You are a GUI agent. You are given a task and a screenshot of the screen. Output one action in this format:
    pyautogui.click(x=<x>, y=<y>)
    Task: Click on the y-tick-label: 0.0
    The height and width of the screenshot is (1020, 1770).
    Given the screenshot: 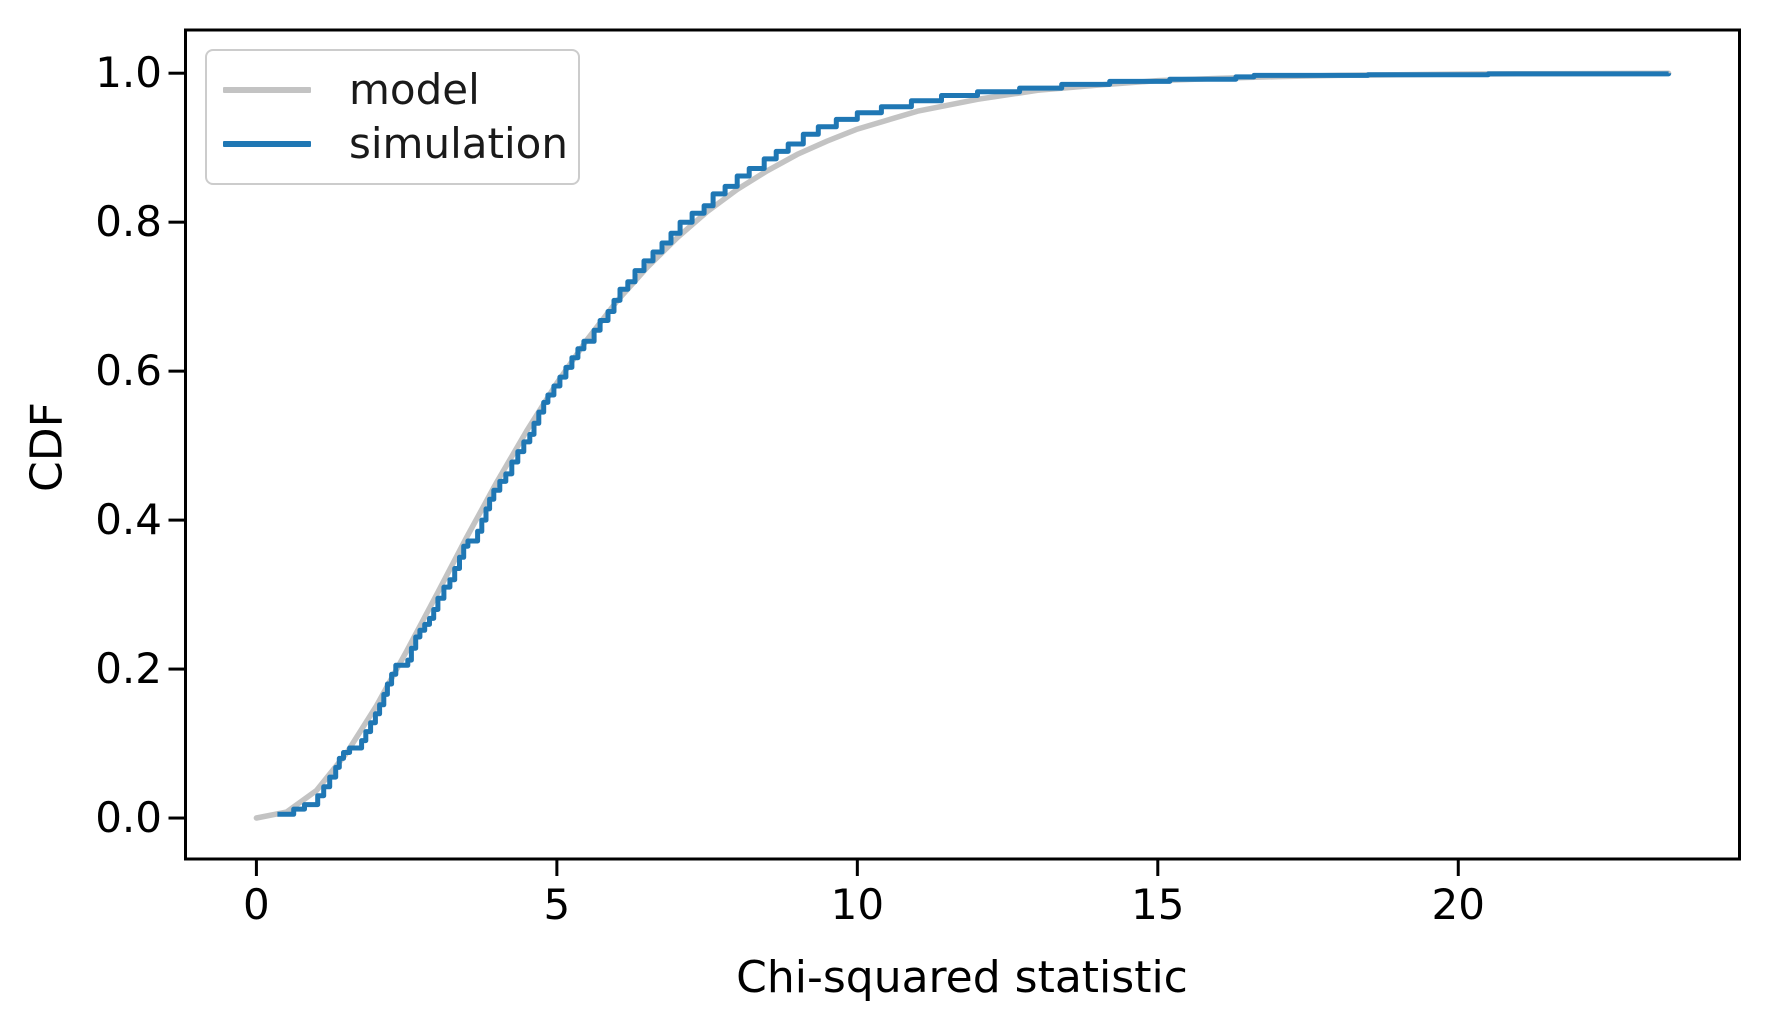 What is the action you would take?
    pyautogui.click(x=128, y=818)
    